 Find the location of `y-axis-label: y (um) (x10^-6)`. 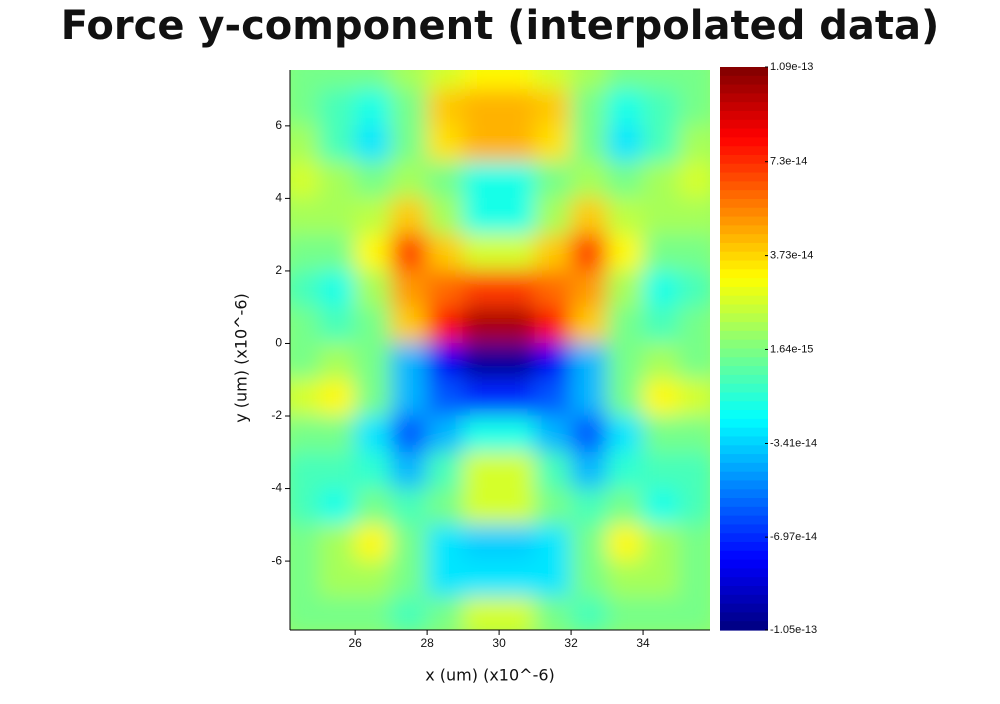

y-axis-label: y (um) (x10^-6) is located at coordinates (241, 358).